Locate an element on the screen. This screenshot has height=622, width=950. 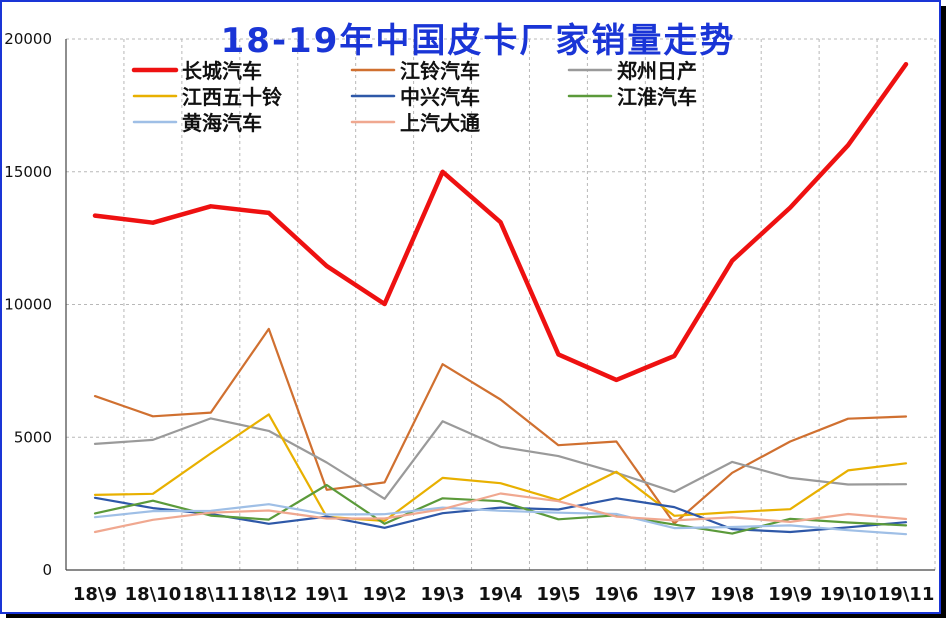
x-tick-label: 18\10 is located at coordinates (153, 594).